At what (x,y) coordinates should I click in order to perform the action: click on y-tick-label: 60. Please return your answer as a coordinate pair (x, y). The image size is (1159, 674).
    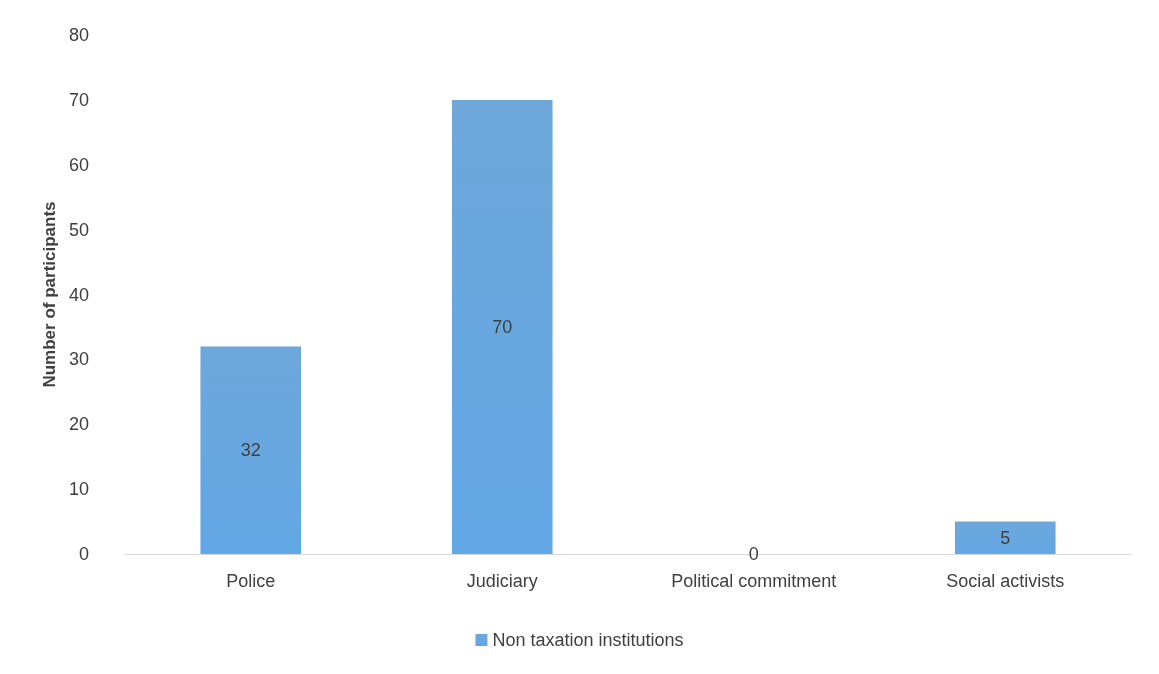
    Looking at the image, I should click on (78, 164).